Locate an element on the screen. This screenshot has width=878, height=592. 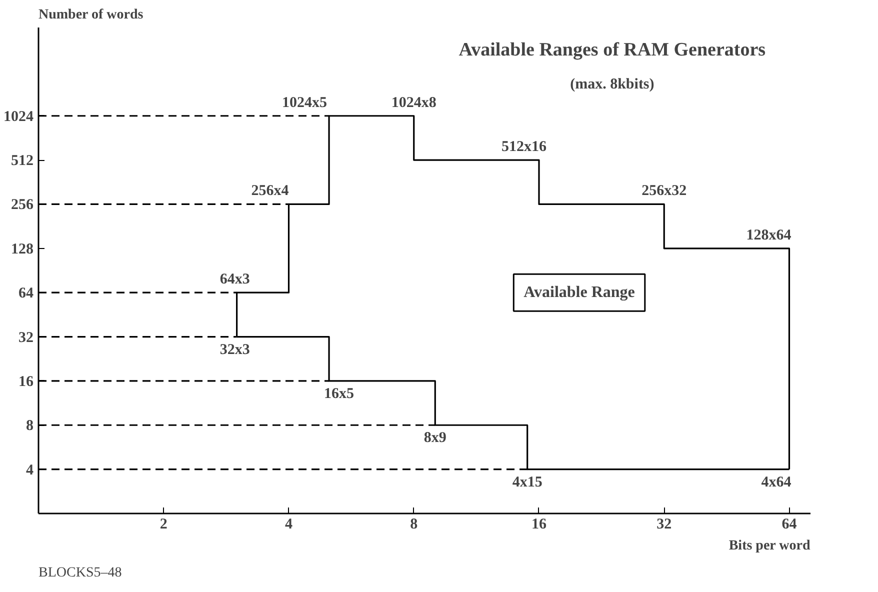
annotation: 1024x5 is located at coordinates (305, 102).